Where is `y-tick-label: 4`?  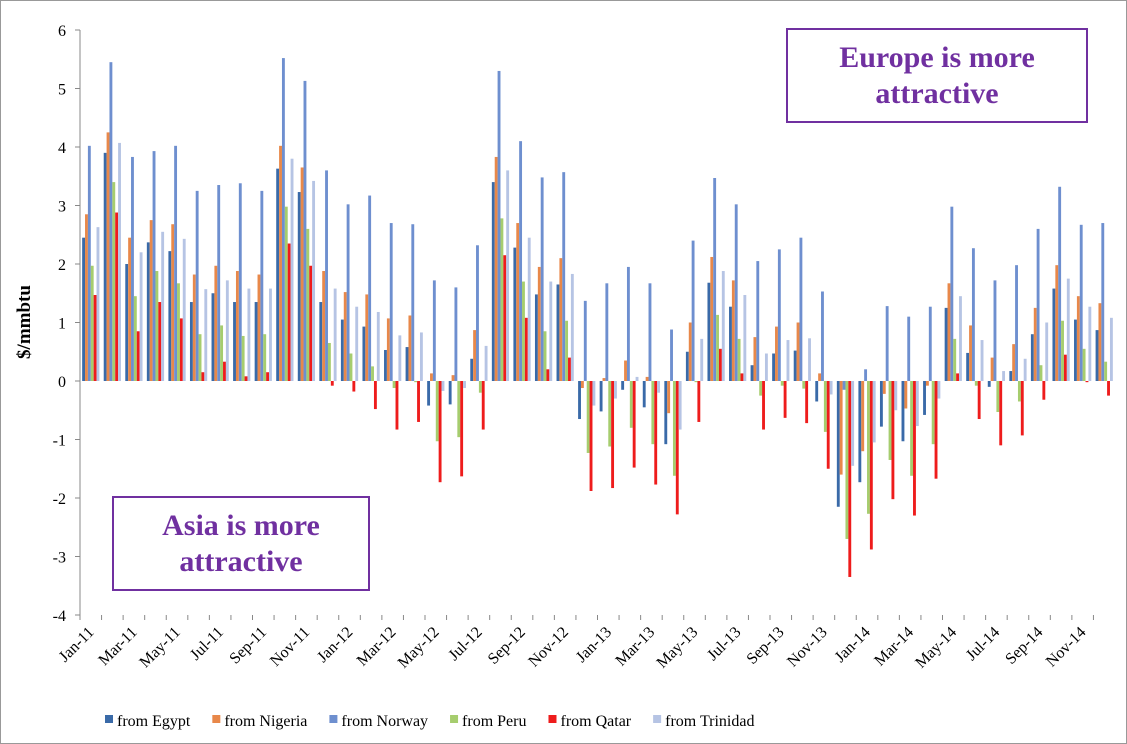
y-tick-label: 4 is located at coordinates (62, 148).